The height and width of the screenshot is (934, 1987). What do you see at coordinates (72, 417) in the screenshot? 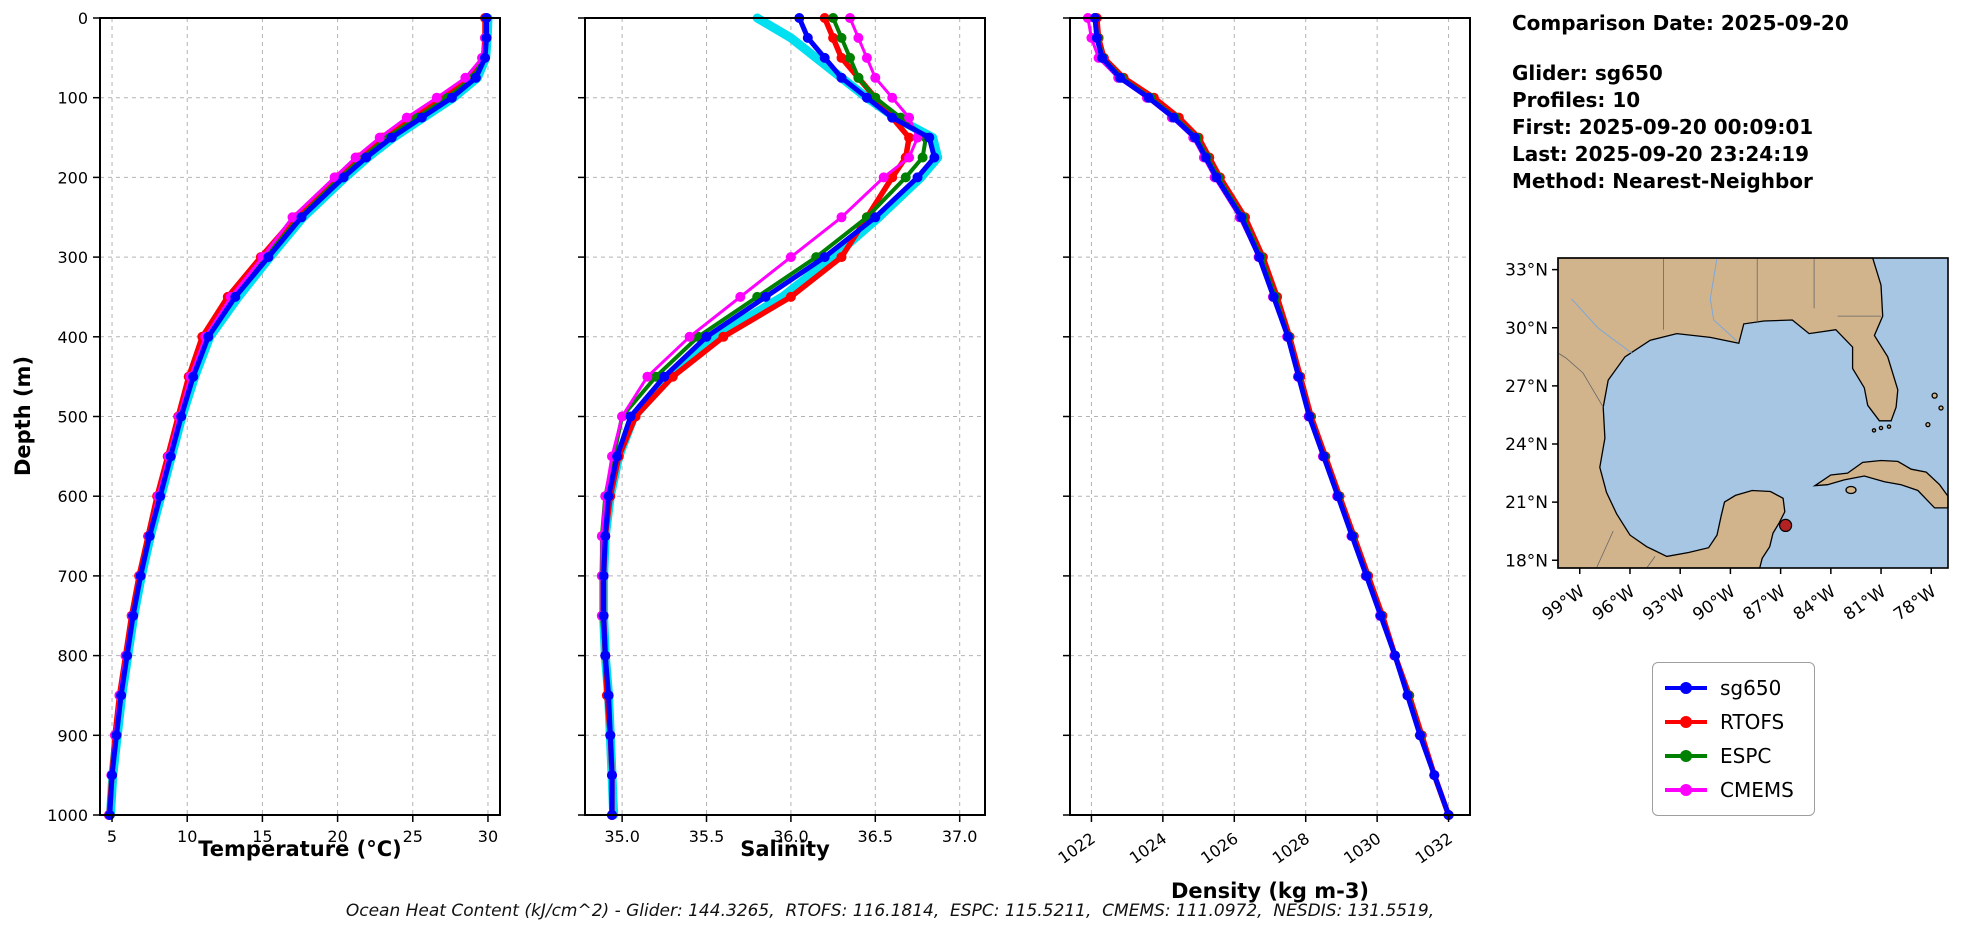
I see `y-tick-label: 500` at bounding box center [72, 417].